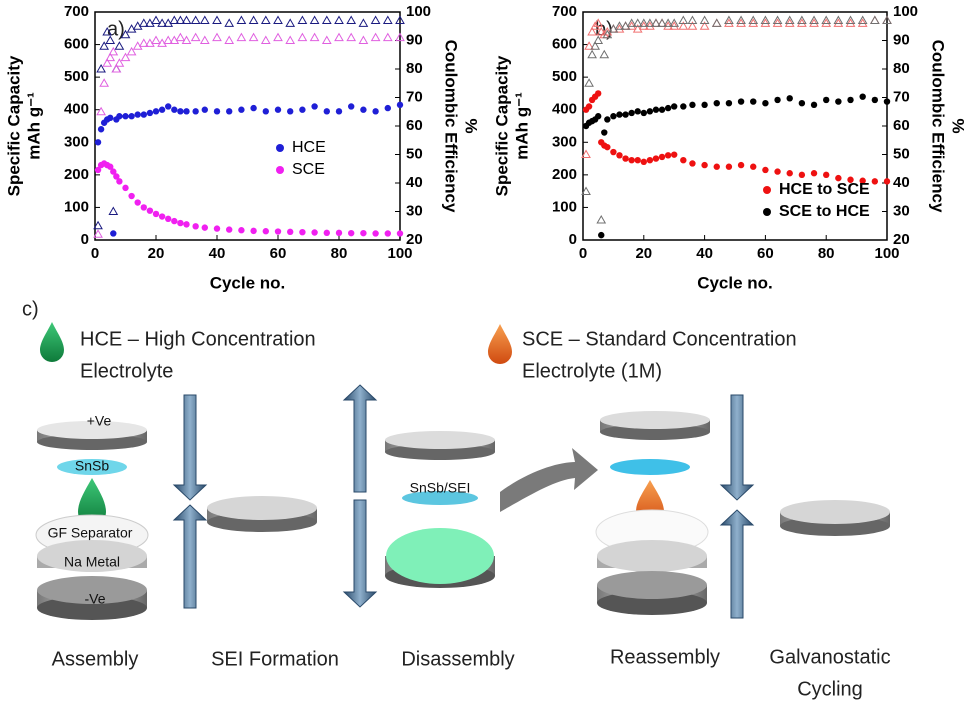  Describe the element at coordinates (156, 253) in the screenshot. I see `x-tick-label: 20` at that location.